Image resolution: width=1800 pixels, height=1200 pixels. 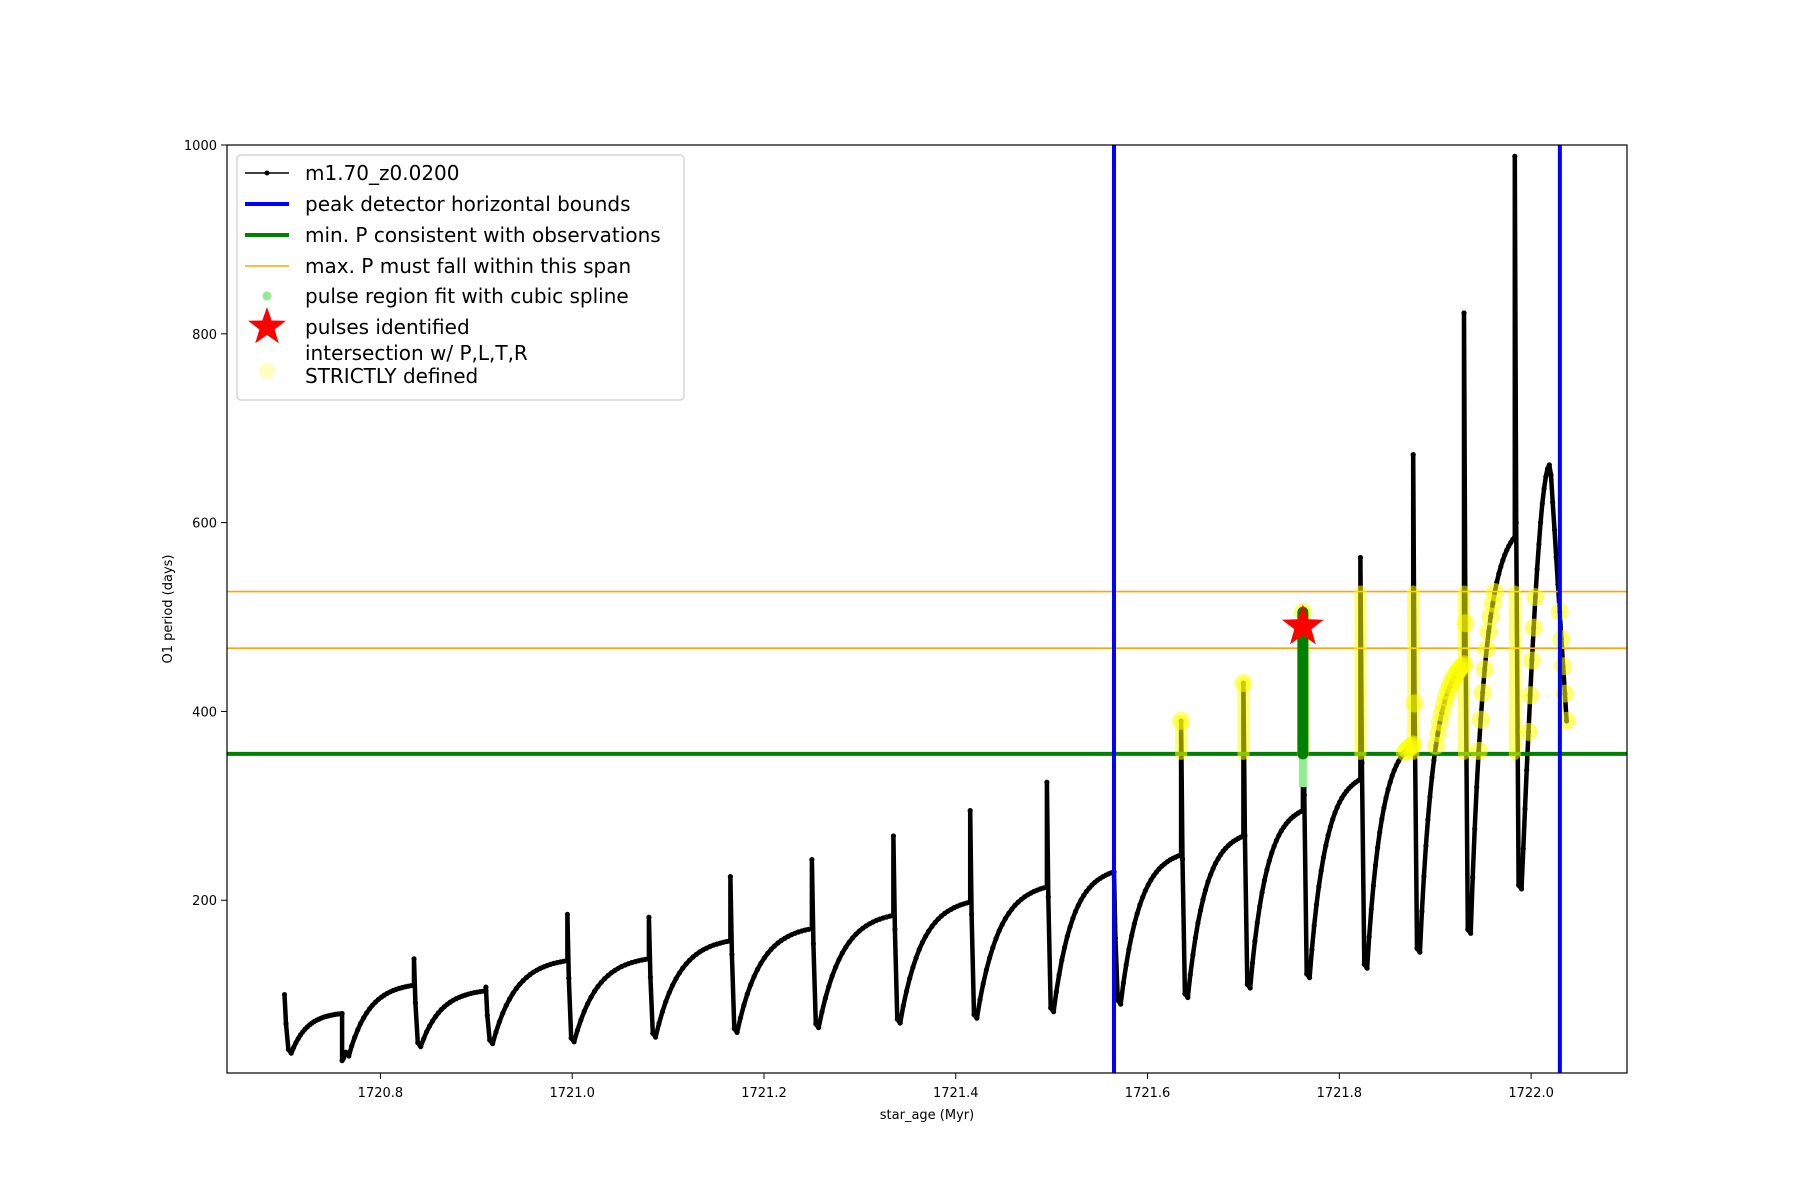 What do you see at coordinates (267, 173) in the screenshot?
I see `legend-model-dot-icon` at bounding box center [267, 173].